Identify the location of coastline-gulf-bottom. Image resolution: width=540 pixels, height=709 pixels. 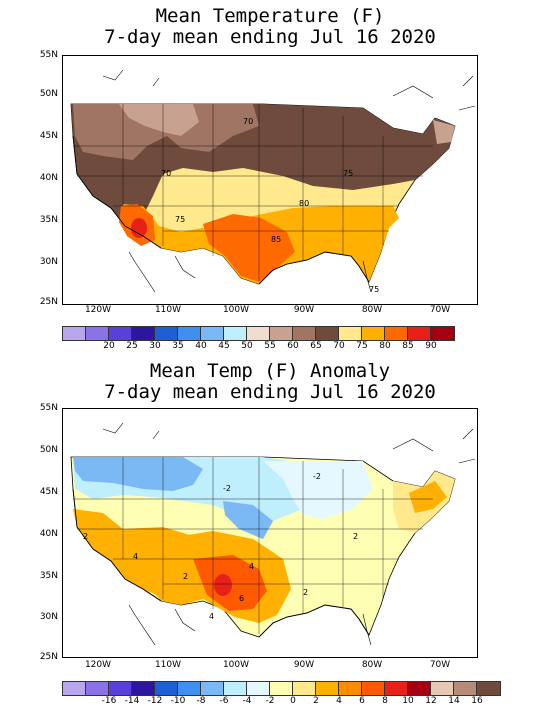
(314, 621).